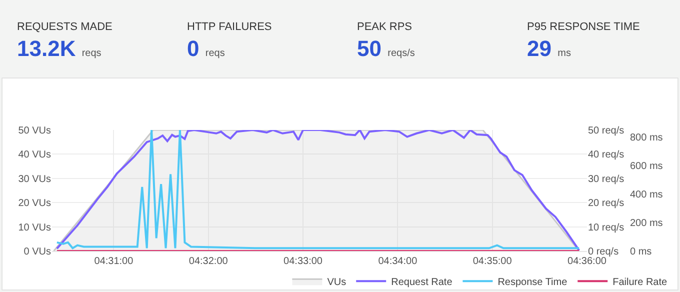  I want to click on legend-label: VUs, so click(336, 282).